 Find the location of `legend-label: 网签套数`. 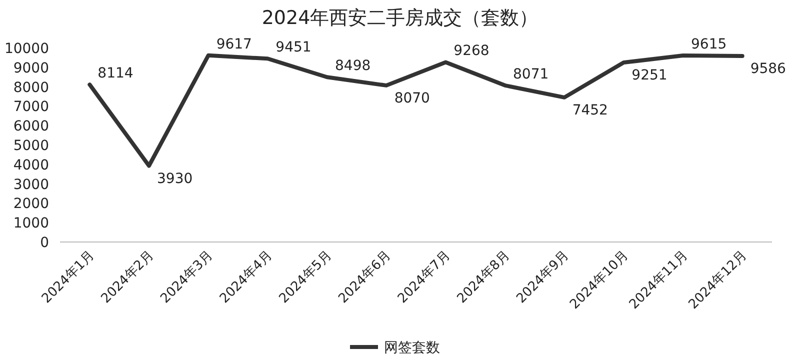

legend-label: 网签套数 is located at coordinates (412, 348).